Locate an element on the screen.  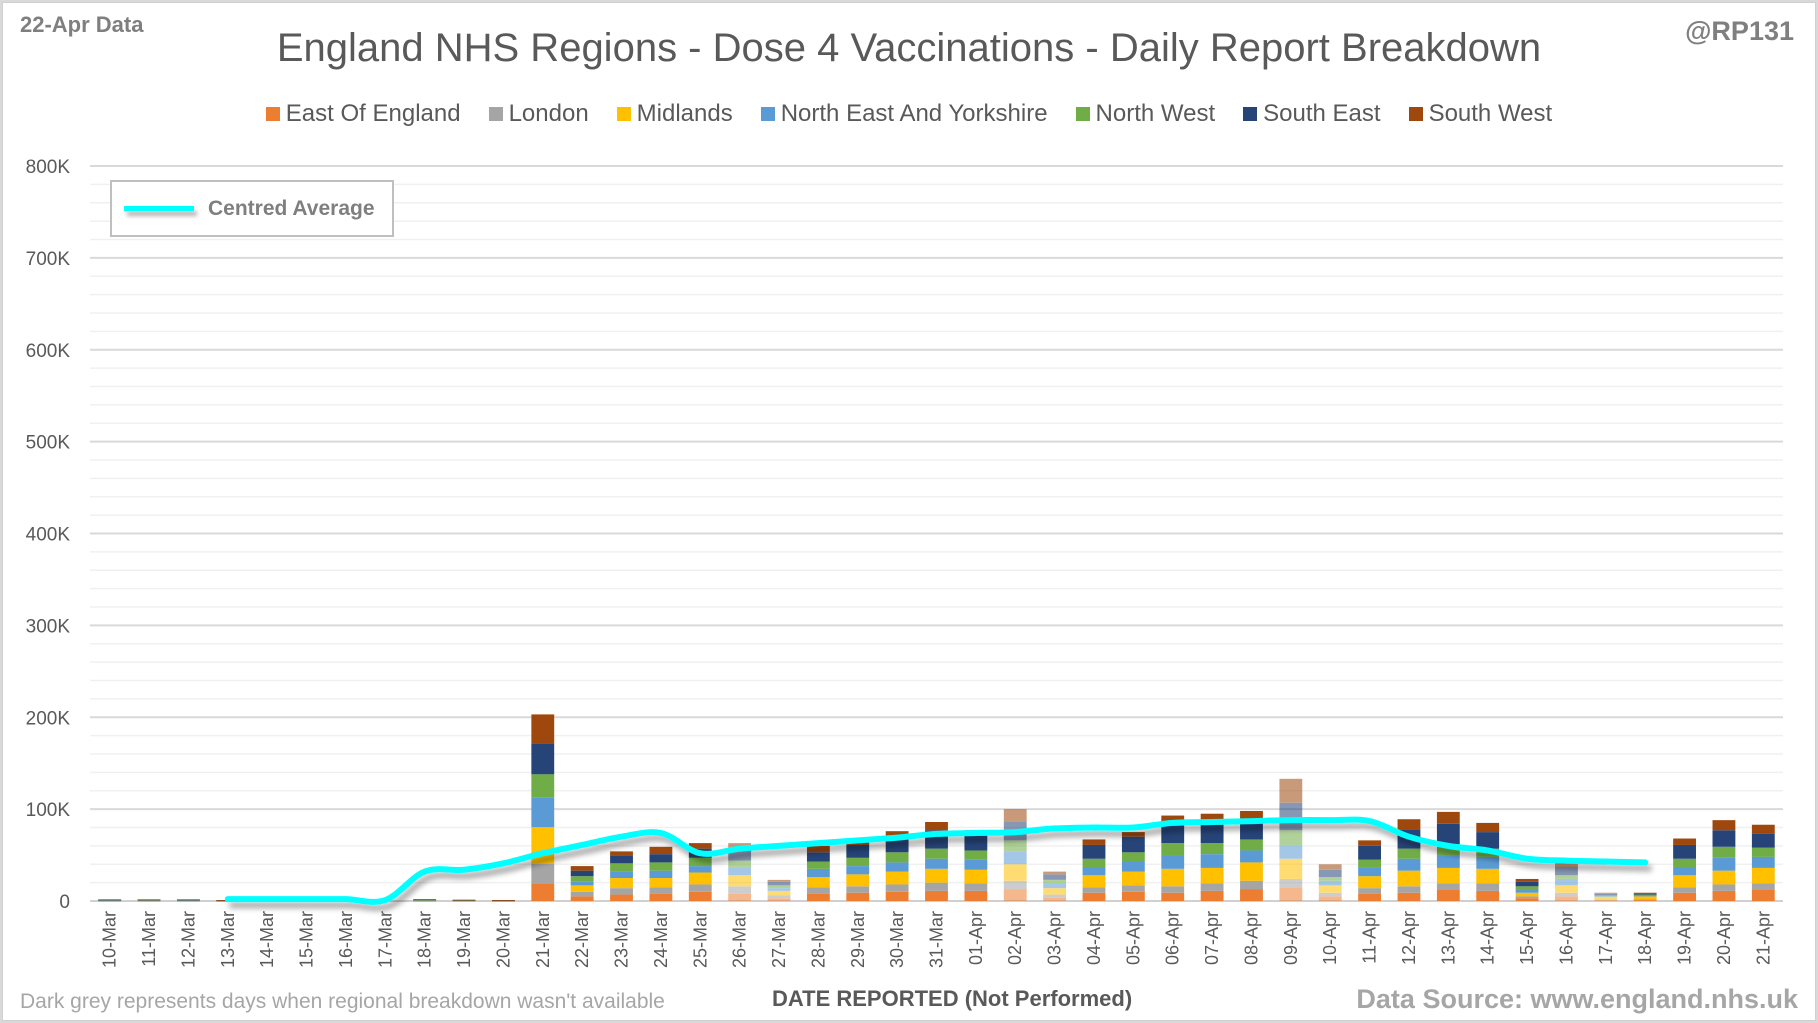
centred-average-line is located at coordinates (936, 860).